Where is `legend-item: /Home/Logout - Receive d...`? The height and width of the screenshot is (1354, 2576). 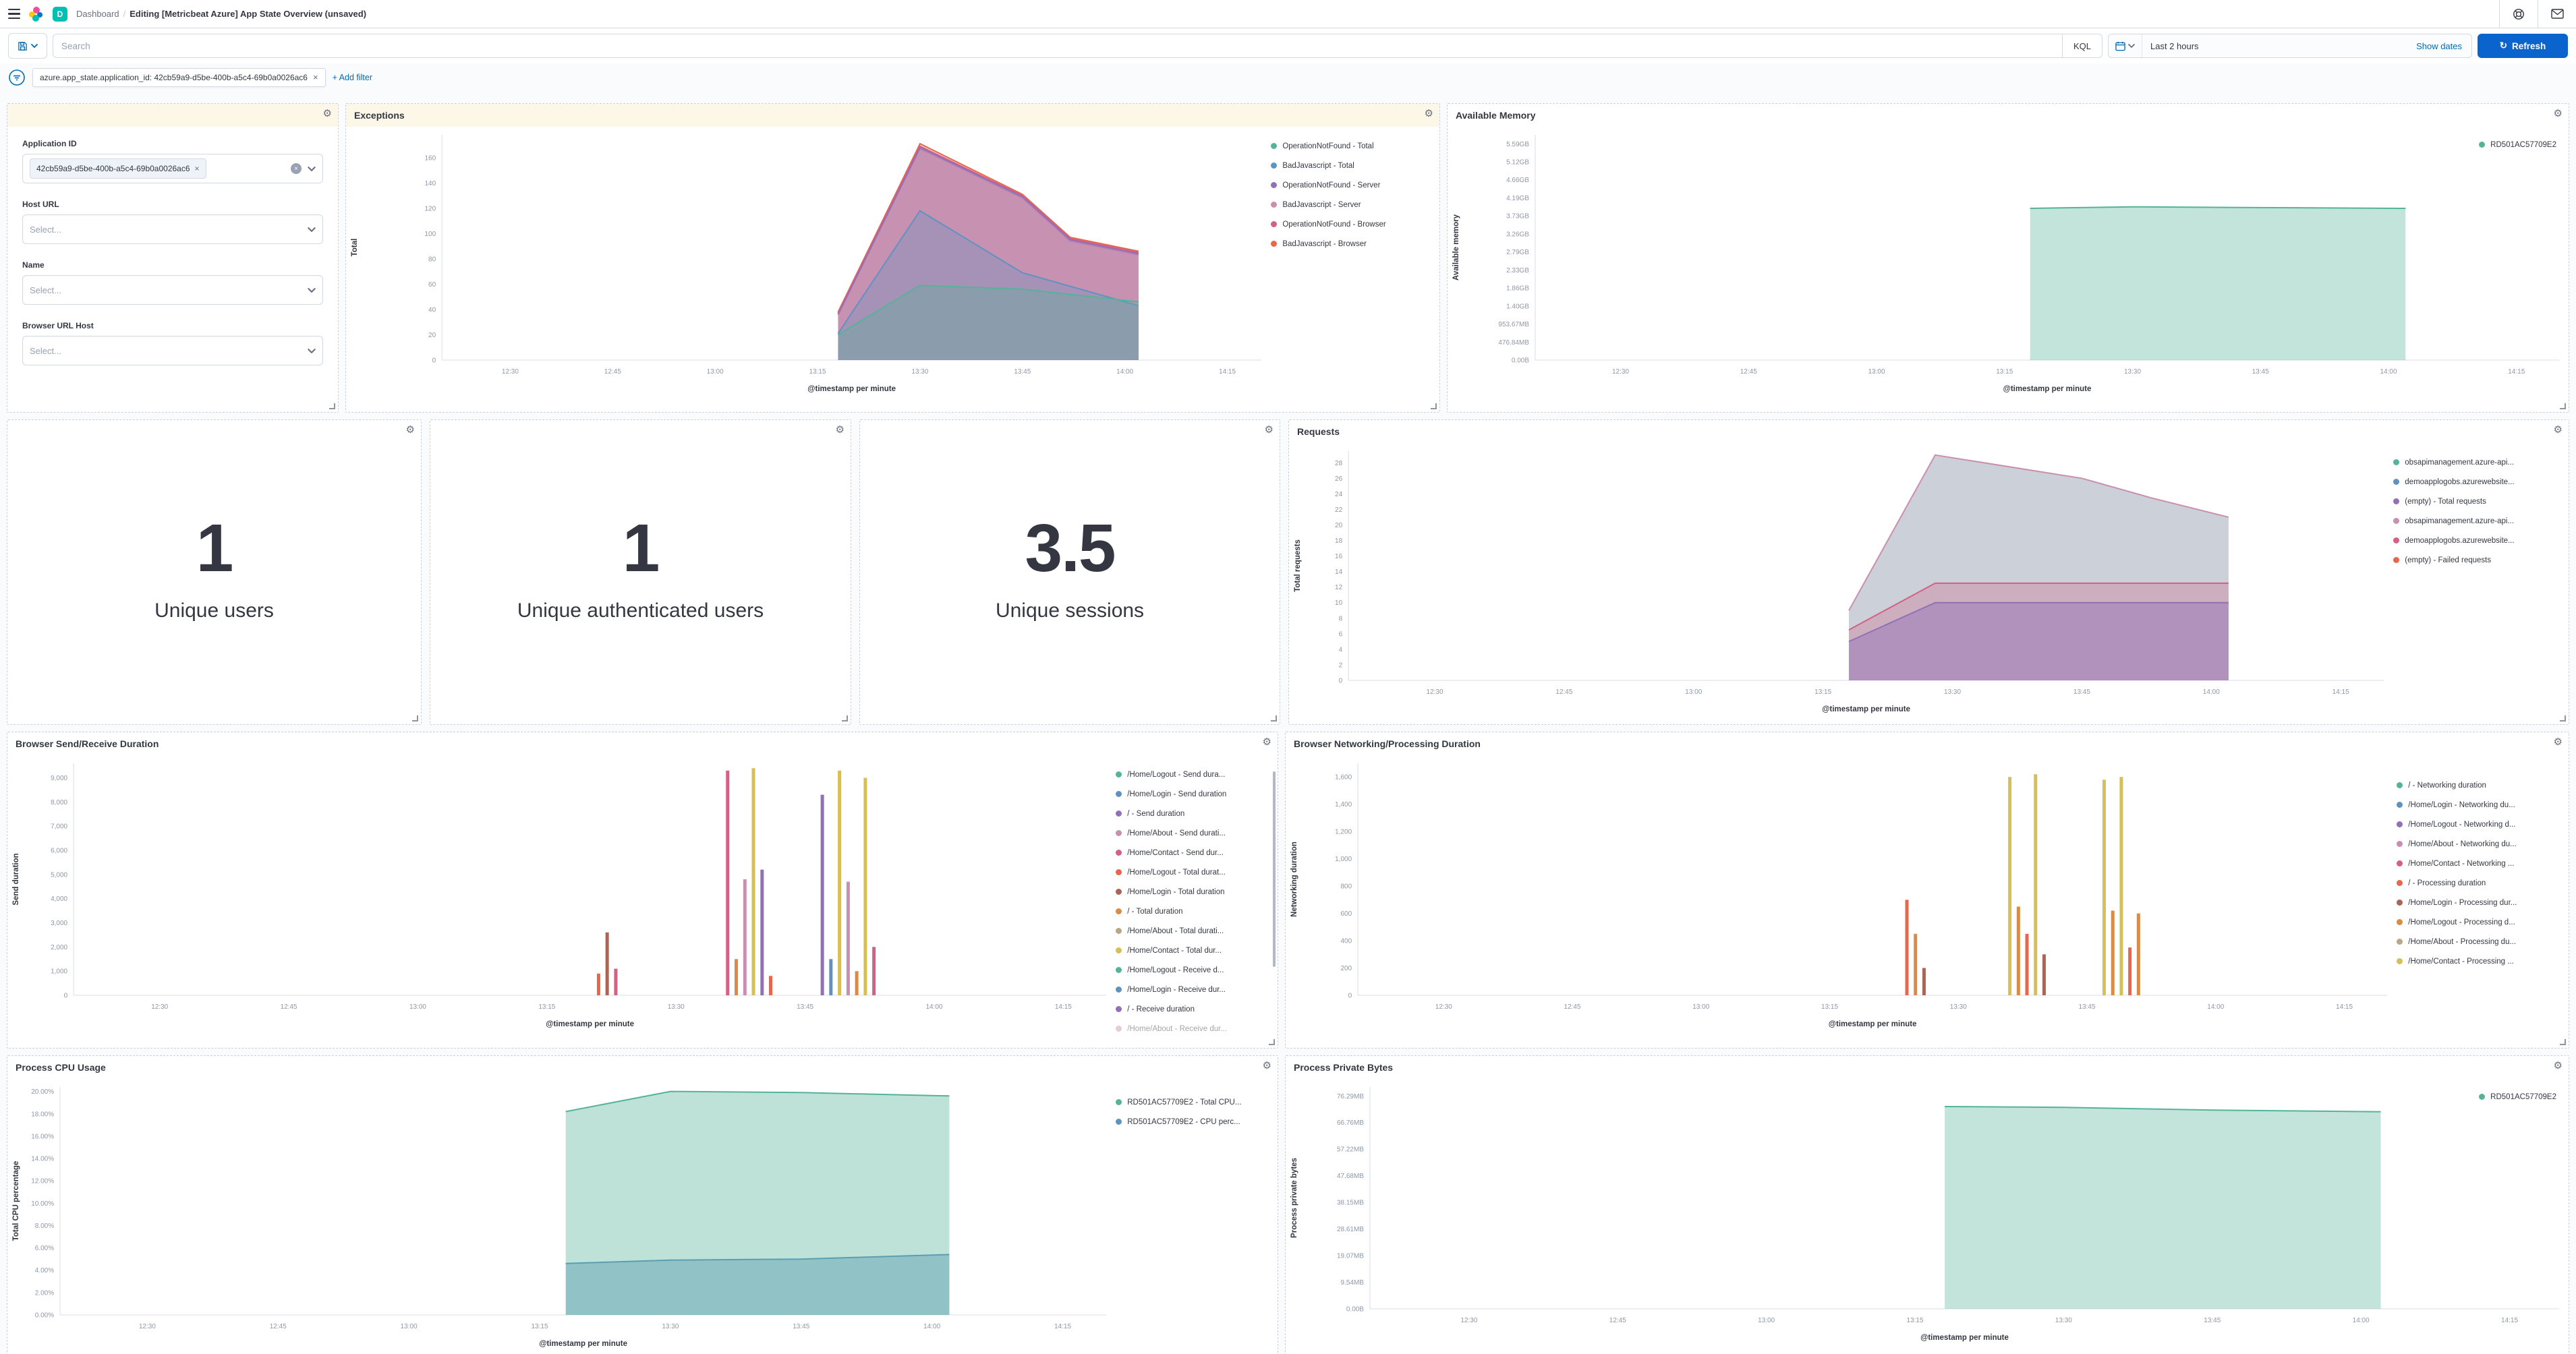 legend-item: /Home/Logout - Receive d... is located at coordinates (1197, 970).